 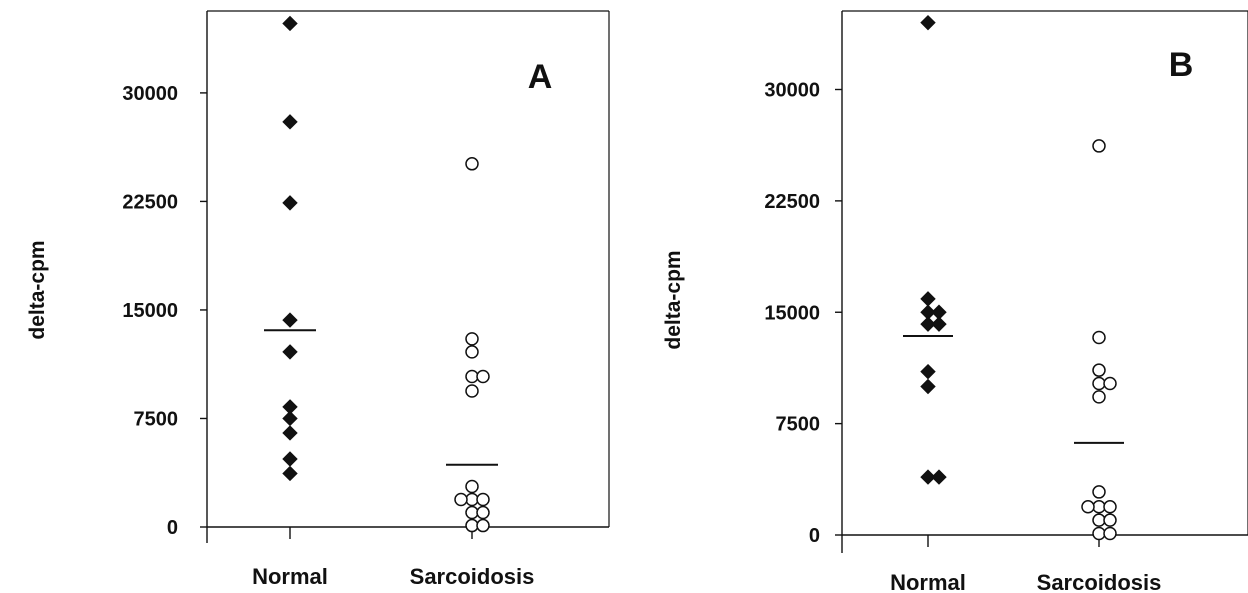 I want to click on panel-label: A, so click(x=540, y=77).